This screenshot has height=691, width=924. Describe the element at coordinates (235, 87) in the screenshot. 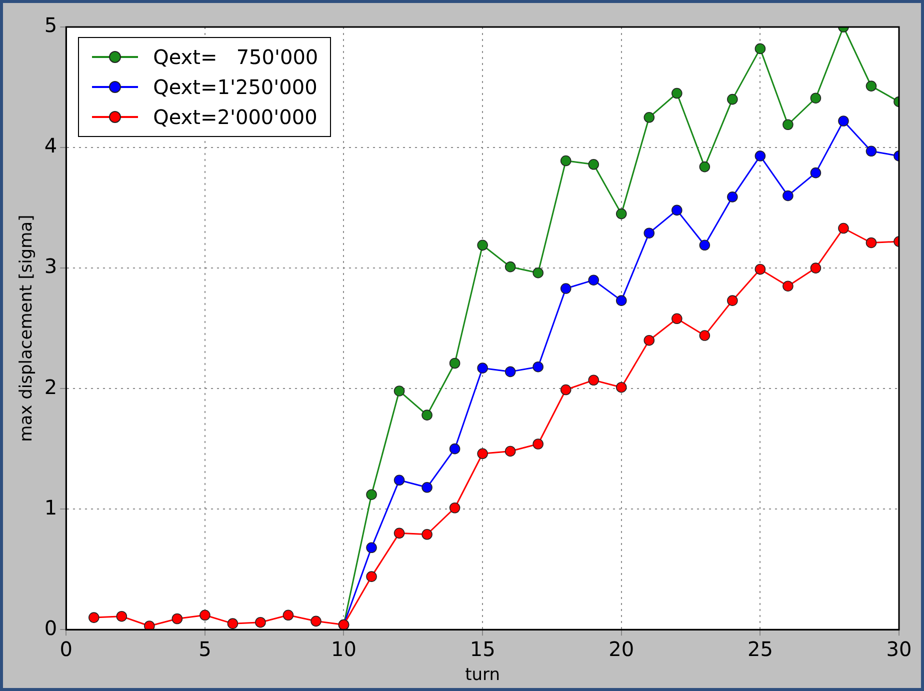

I see `legend-label: Qext=1'250'000` at that location.